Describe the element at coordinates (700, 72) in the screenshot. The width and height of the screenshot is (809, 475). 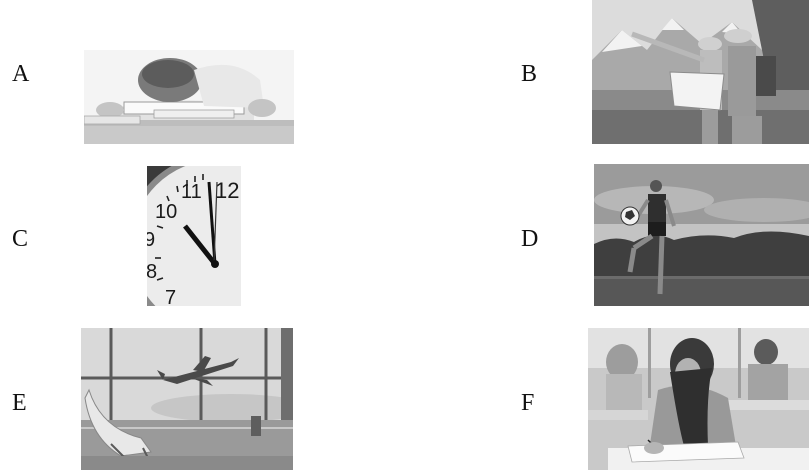
I see `photo-hikers-map` at that location.